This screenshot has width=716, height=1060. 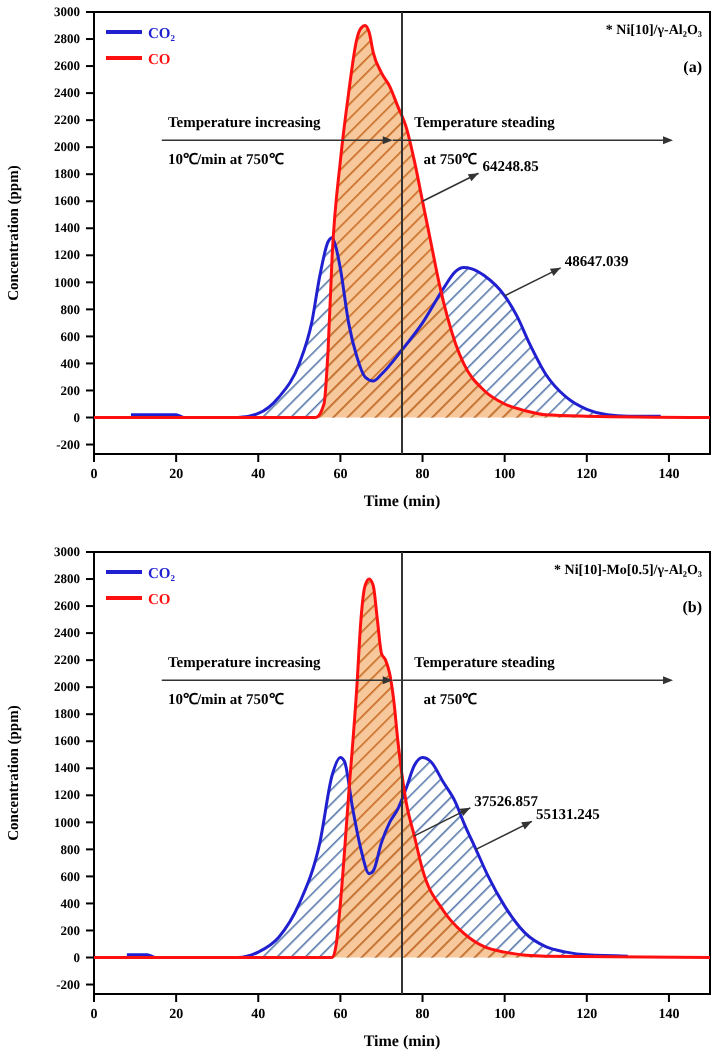 What do you see at coordinates (693, 67) in the screenshot?
I see `annotation: (a)` at bounding box center [693, 67].